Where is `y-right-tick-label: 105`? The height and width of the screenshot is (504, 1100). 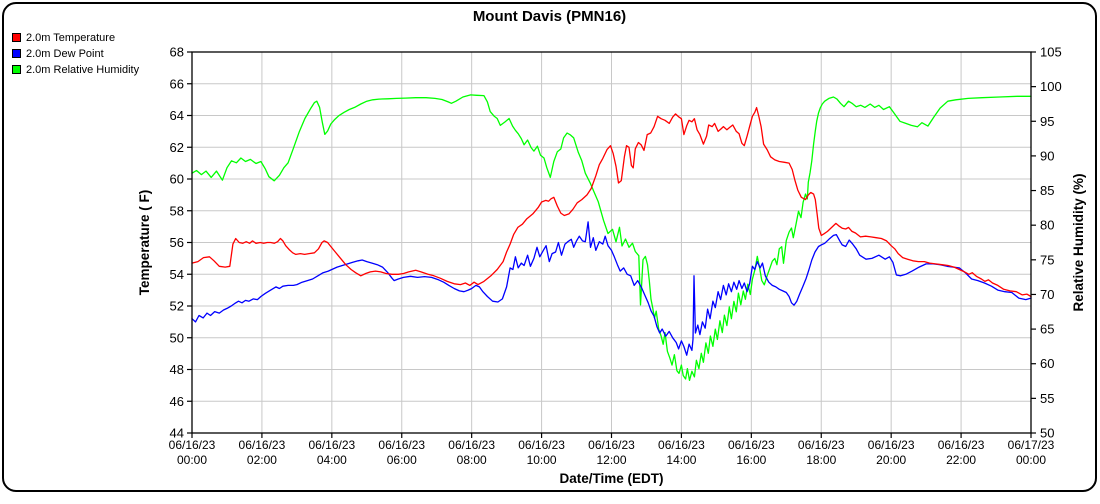
y-right-tick-label: 105 is located at coordinates (1051, 52).